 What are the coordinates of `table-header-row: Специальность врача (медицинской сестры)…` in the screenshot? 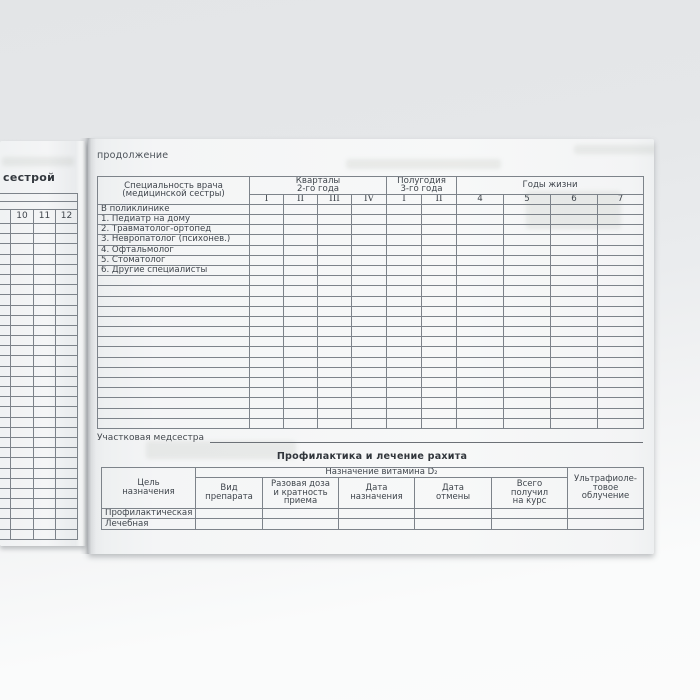 It's located at (370, 190).